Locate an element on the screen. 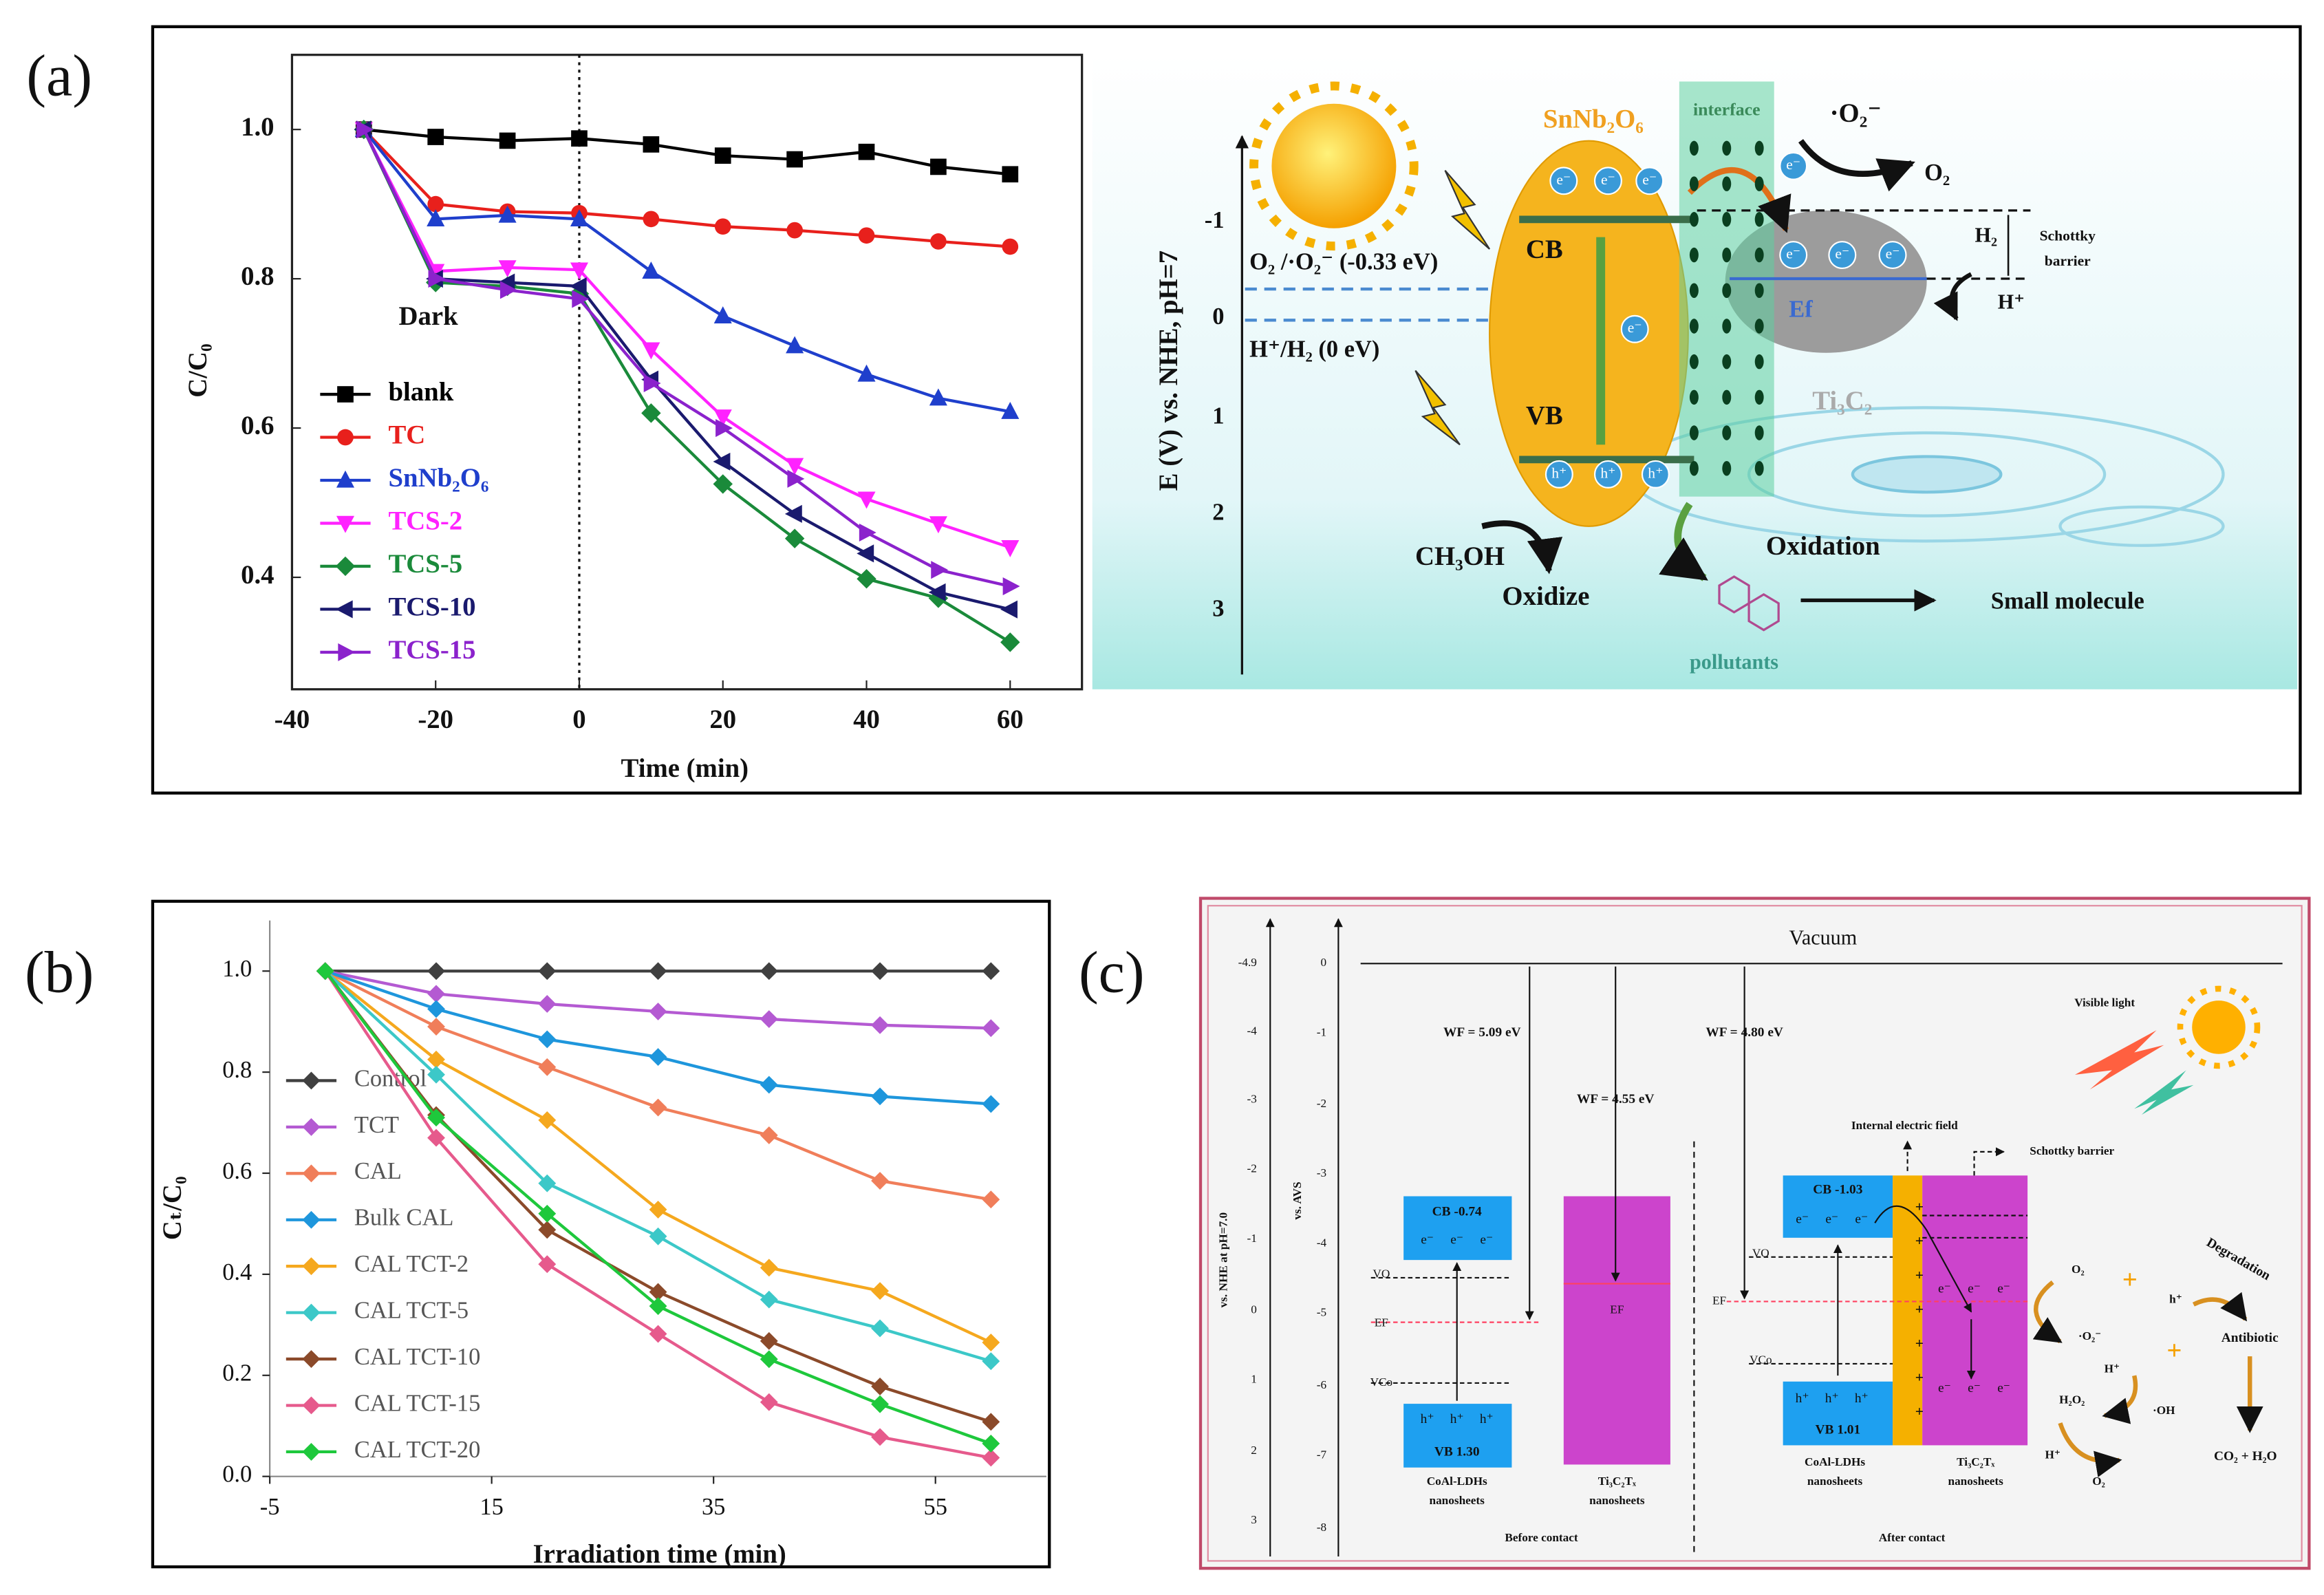  label: 60 is located at coordinates (1010, 719).